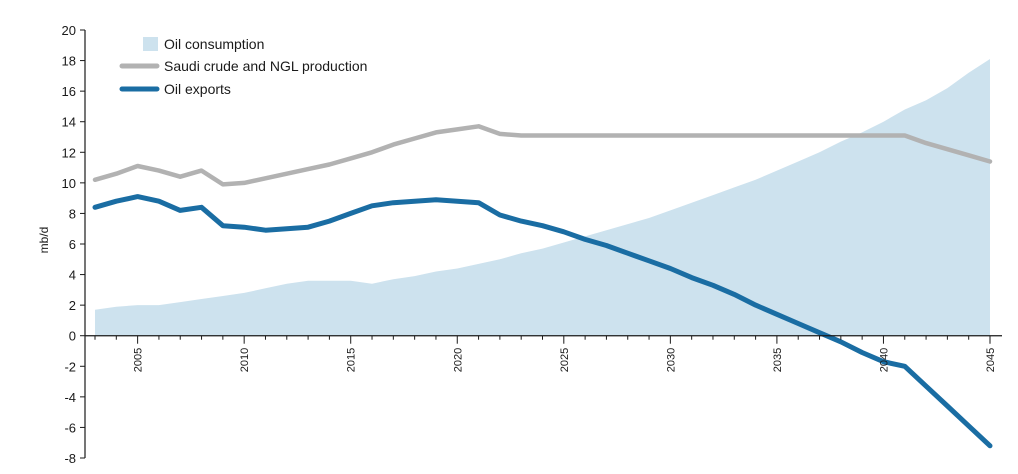 This screenshot has height=474, width=1018. I want to click on x-tick-label: 2020, so click(458, 360).